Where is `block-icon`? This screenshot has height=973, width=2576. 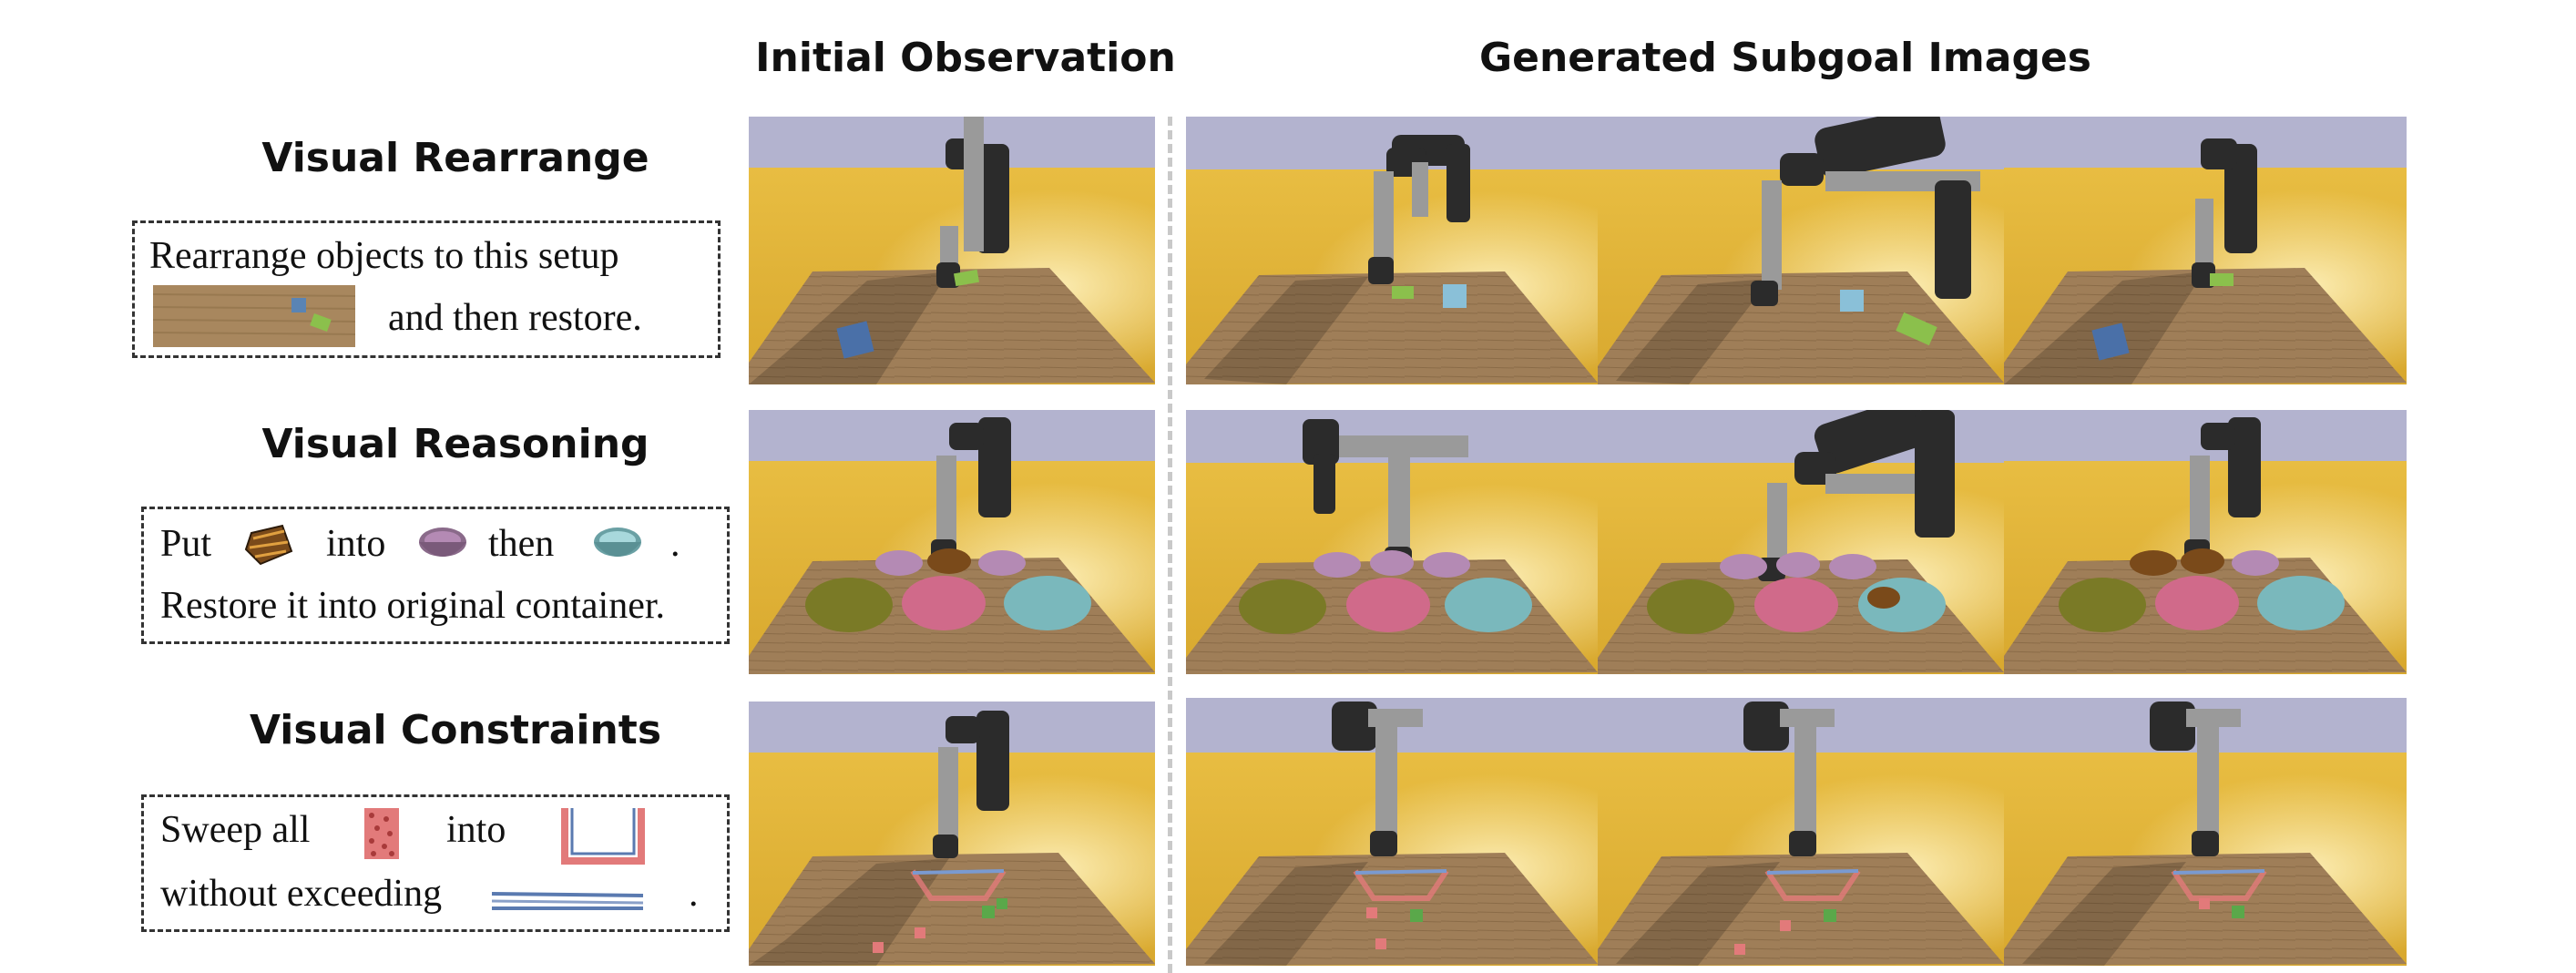 block-icon is located at coordinates (268, 545).